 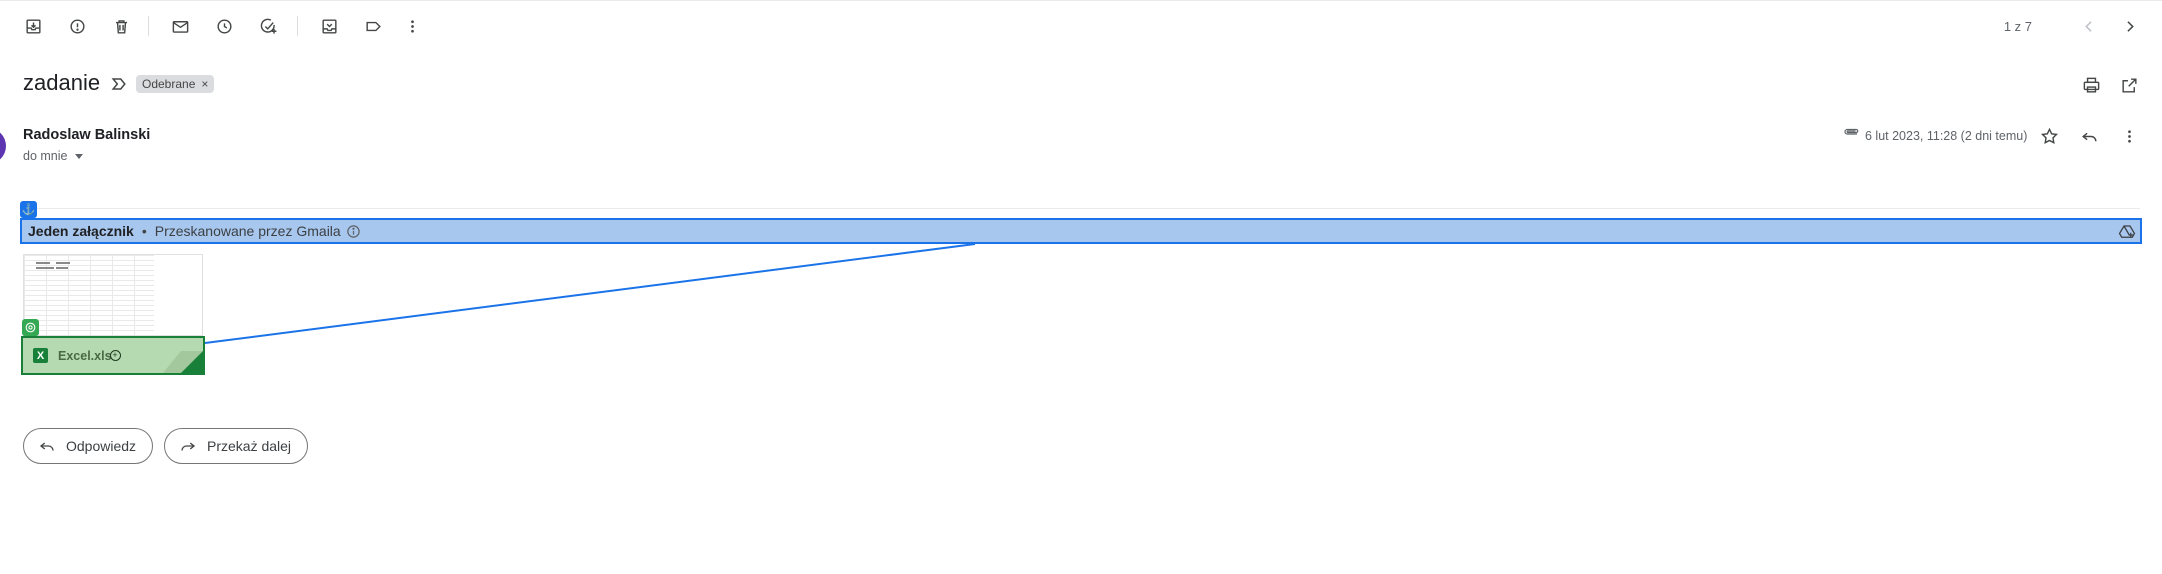 I want to click on snooze-icon, so click(x=224, y=26).